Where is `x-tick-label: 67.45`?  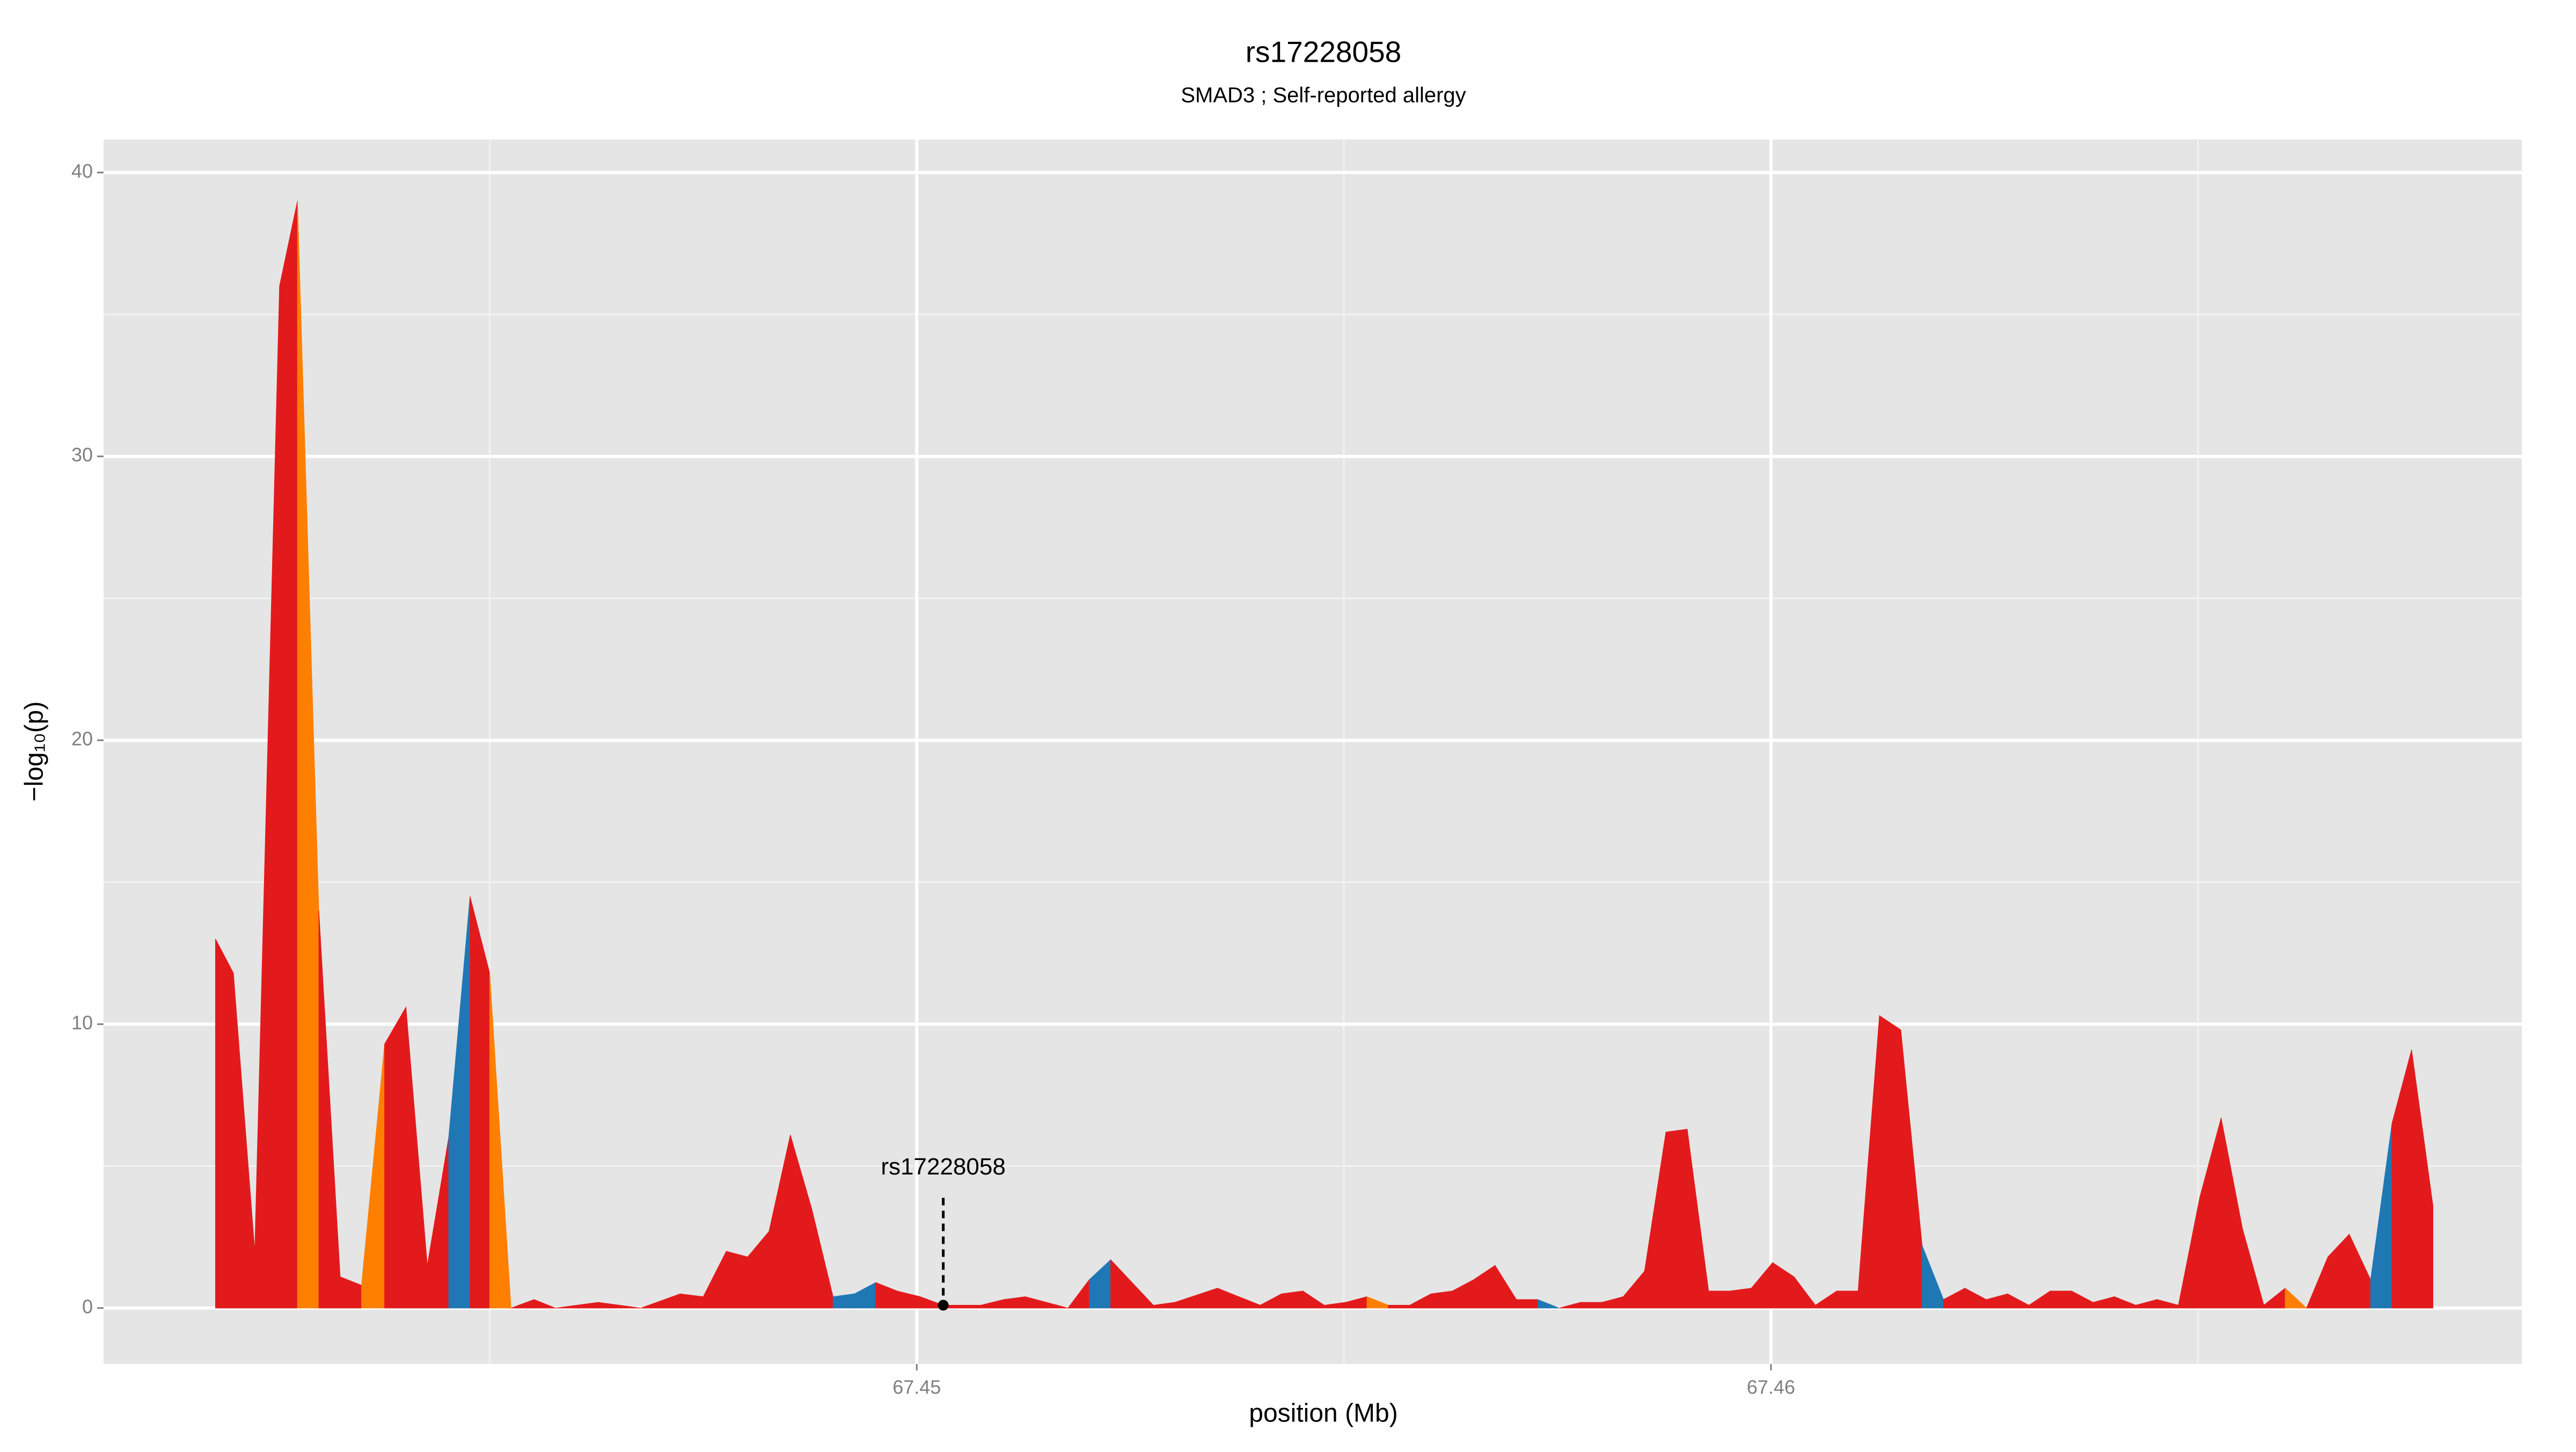
x-tick-label: 67.45 is located at coordinates (916, 1387).